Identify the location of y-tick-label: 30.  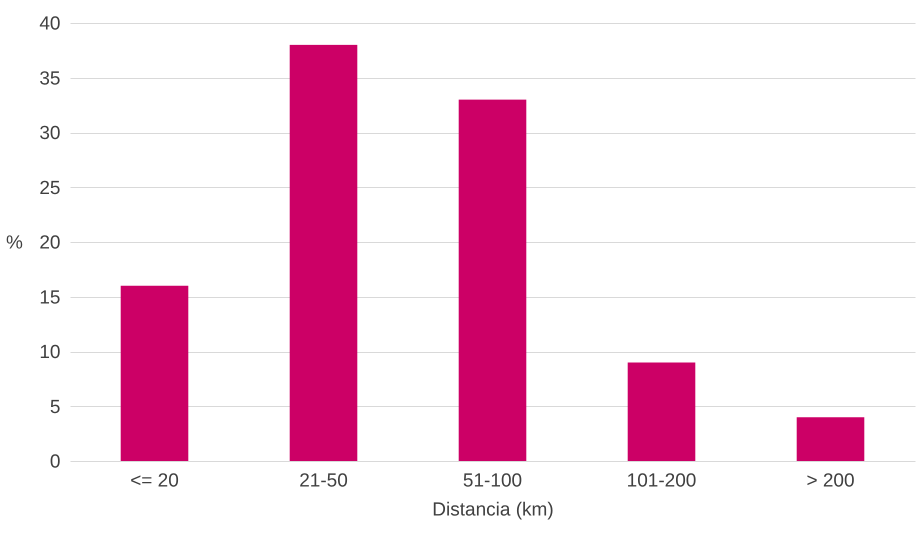
(49, 133).